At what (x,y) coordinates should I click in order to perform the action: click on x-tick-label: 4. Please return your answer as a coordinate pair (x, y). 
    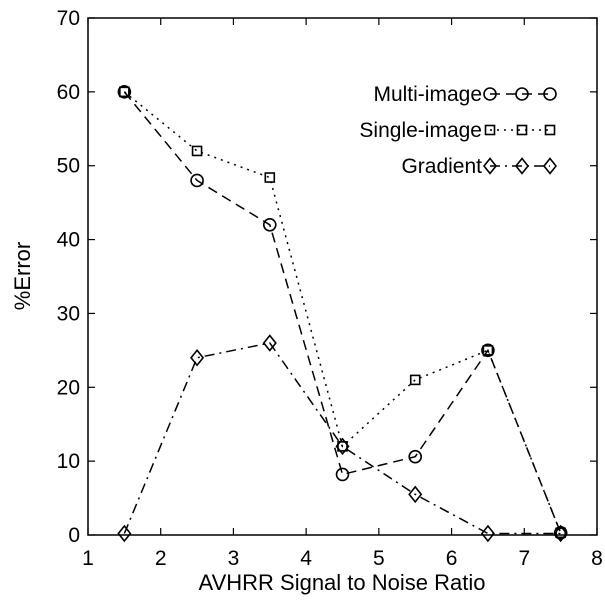
    Looking at the image, I should click on (306, 558).